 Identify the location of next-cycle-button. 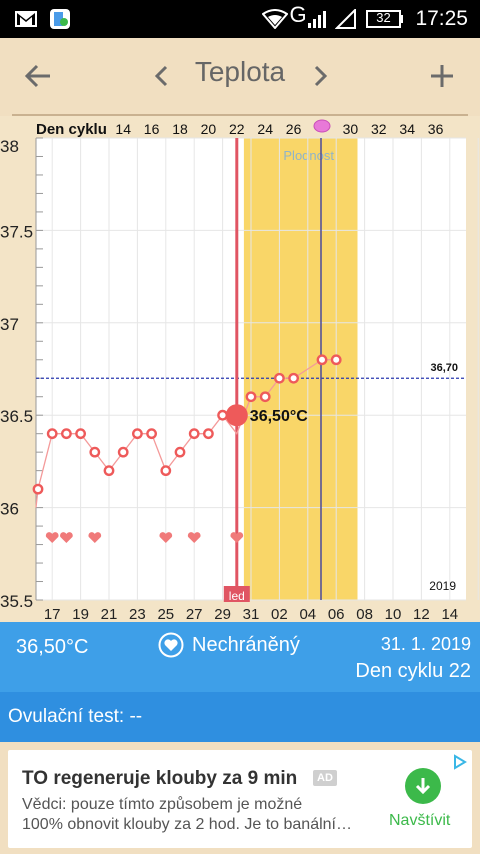
(321, 76).